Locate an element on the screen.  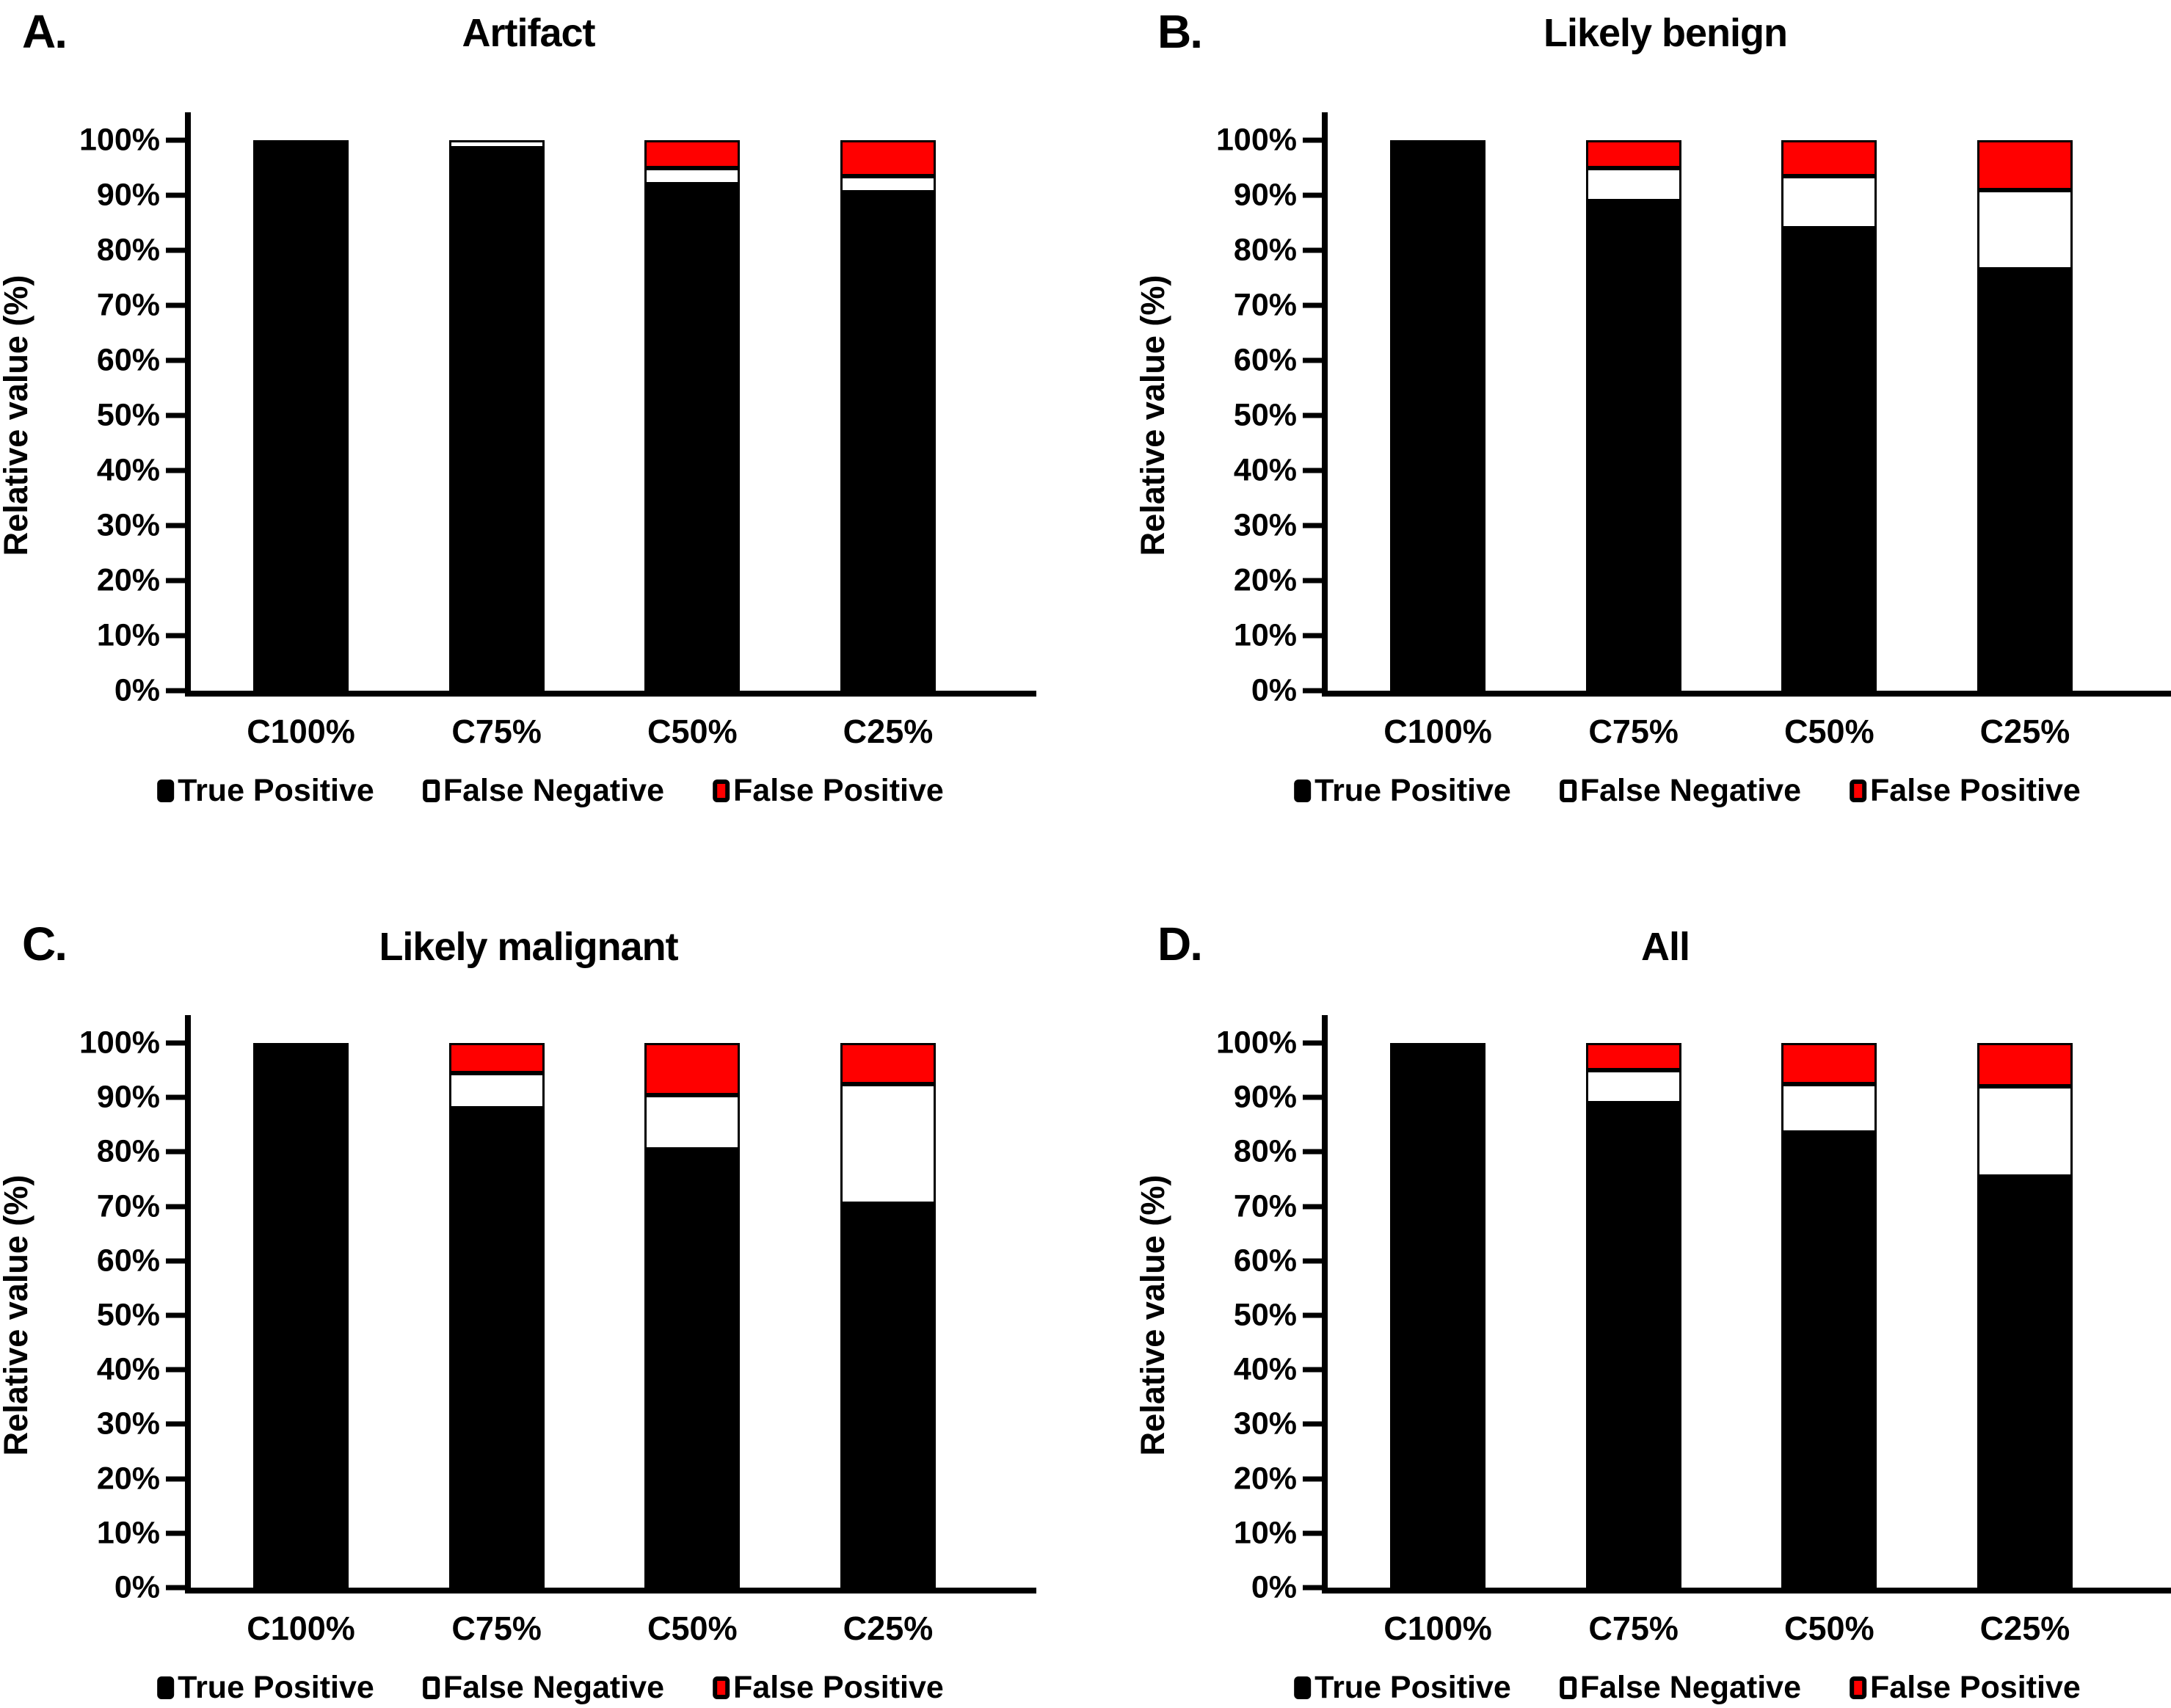
bar-c50- is located at coordinates (692, 415).